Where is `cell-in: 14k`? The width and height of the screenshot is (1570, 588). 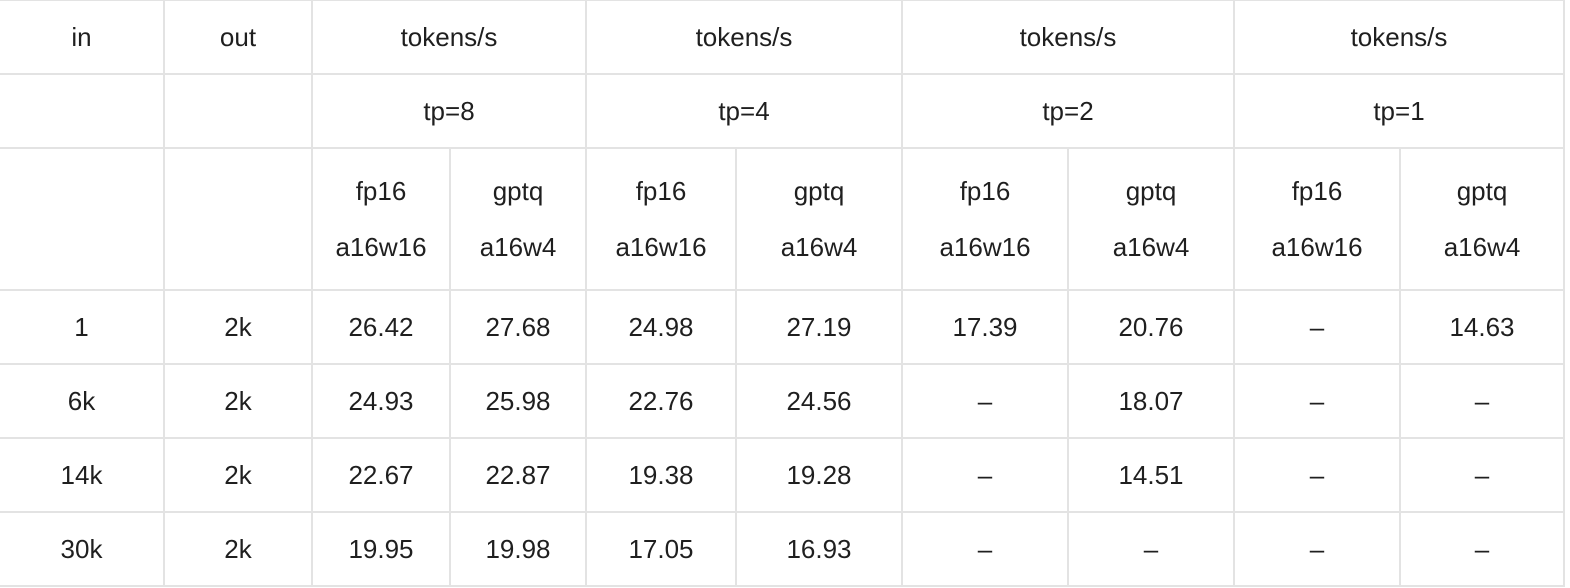 cell-in: 14k is located at coordinates (82, 475).